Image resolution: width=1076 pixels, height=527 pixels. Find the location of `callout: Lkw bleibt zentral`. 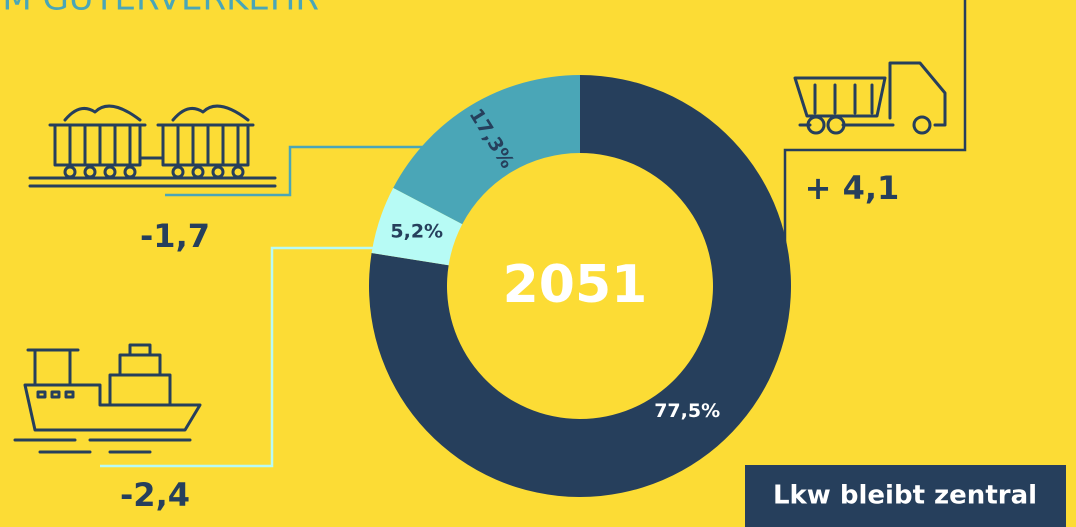

callout: Lkw bleibt zentral is located at coordinates (905, 496).